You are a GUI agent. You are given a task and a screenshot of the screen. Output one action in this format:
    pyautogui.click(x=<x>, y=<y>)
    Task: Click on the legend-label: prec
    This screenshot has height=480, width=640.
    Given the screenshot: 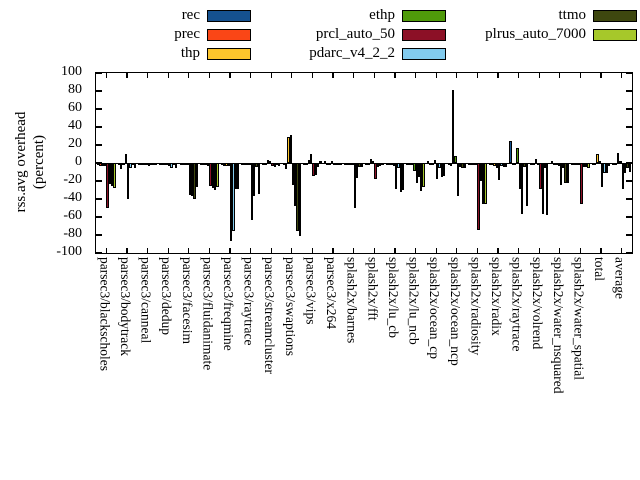 What is the action you would take?
    pyautogui.click(x=187, y=34)
    